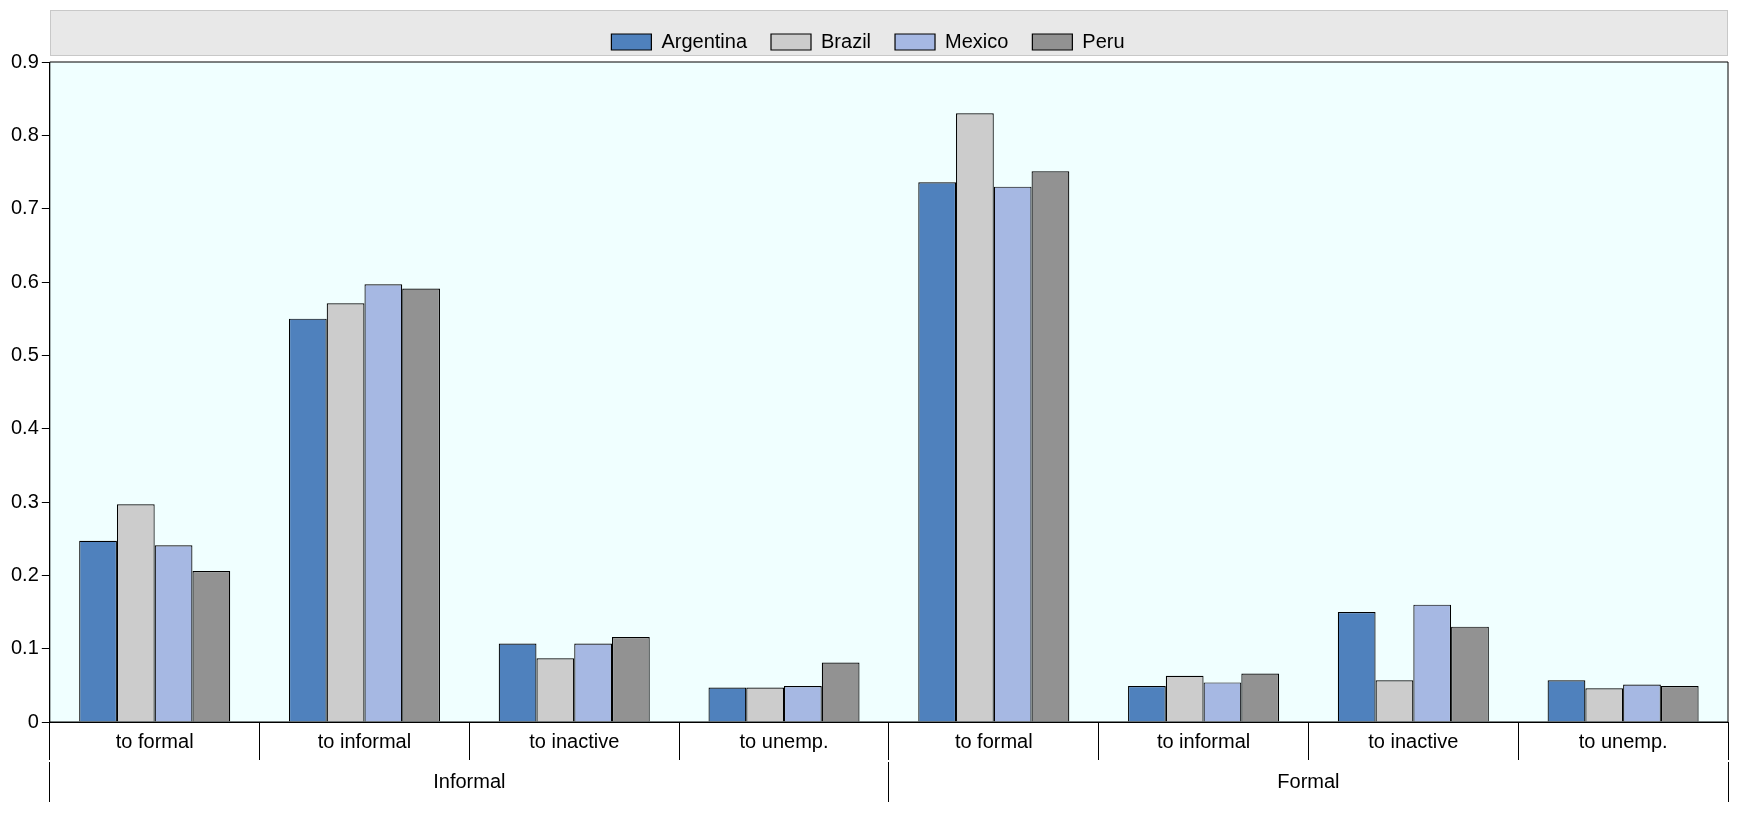  Describe the element at coordinates (24, 647) in the screenshot. I see `y-tick-label: 0.1` at that location.